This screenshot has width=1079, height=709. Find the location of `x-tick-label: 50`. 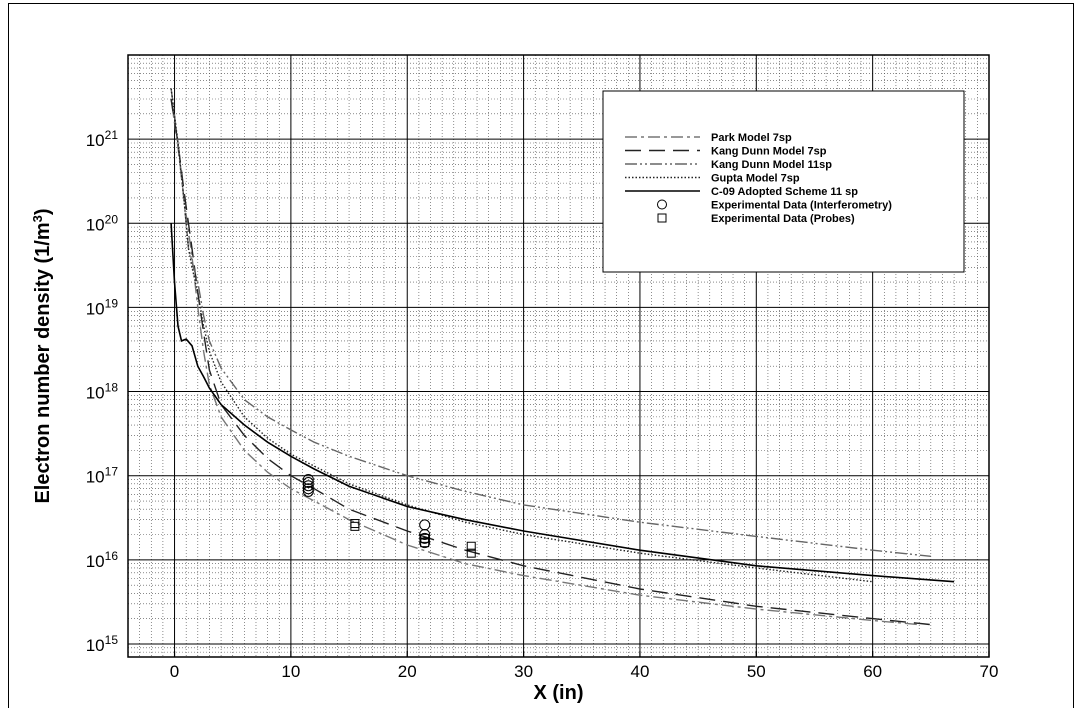

x-tick-label: 50 is located at coordinates (756, 671).